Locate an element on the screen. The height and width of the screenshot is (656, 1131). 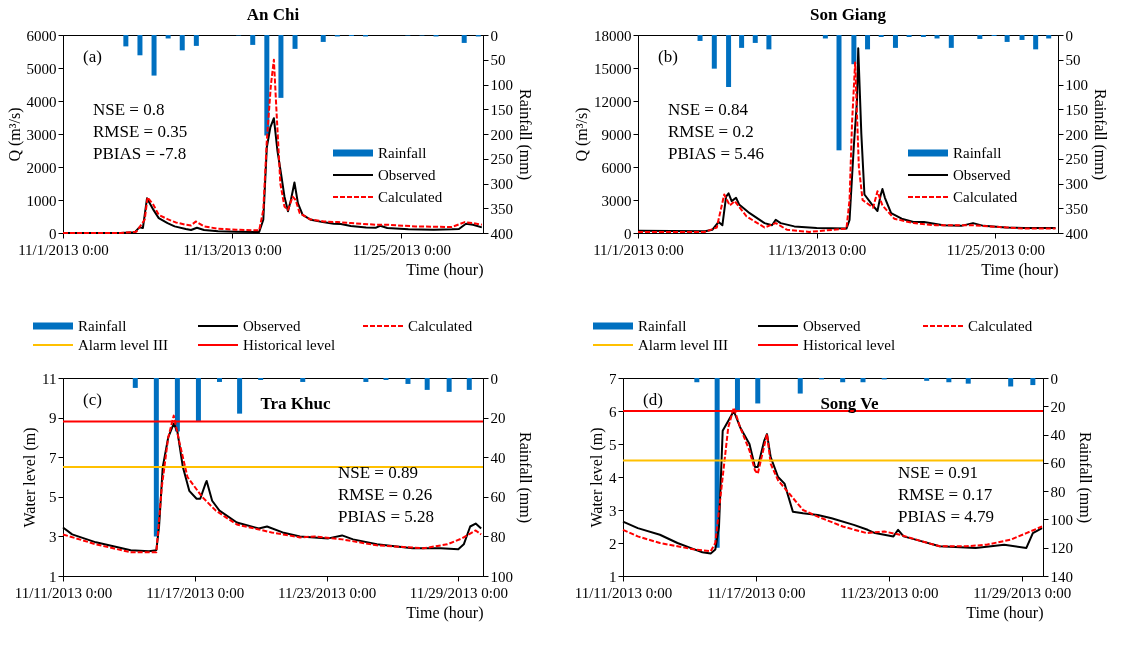
y-tick-label: 2 is located at coordinates (613, 543).